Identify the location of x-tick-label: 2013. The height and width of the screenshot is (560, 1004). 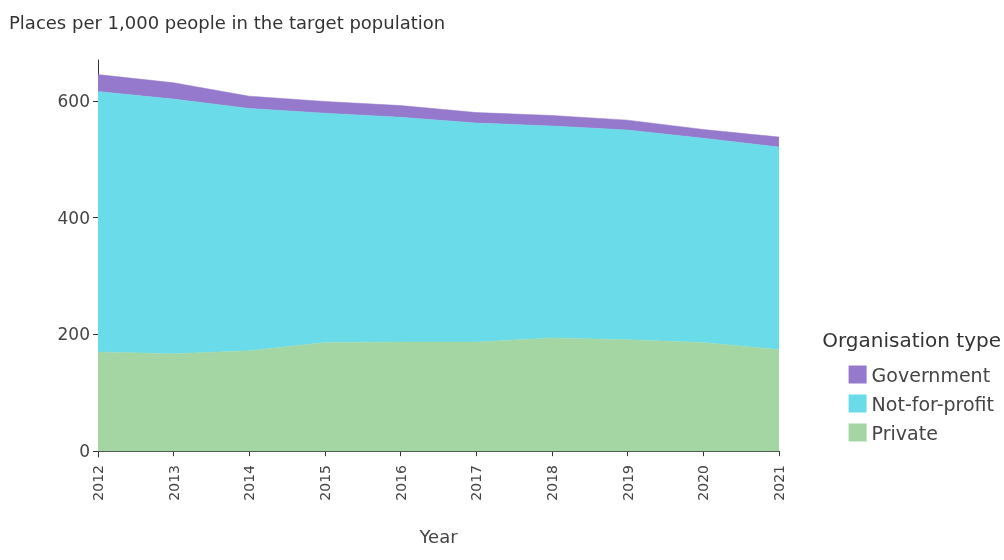
(173, 483).